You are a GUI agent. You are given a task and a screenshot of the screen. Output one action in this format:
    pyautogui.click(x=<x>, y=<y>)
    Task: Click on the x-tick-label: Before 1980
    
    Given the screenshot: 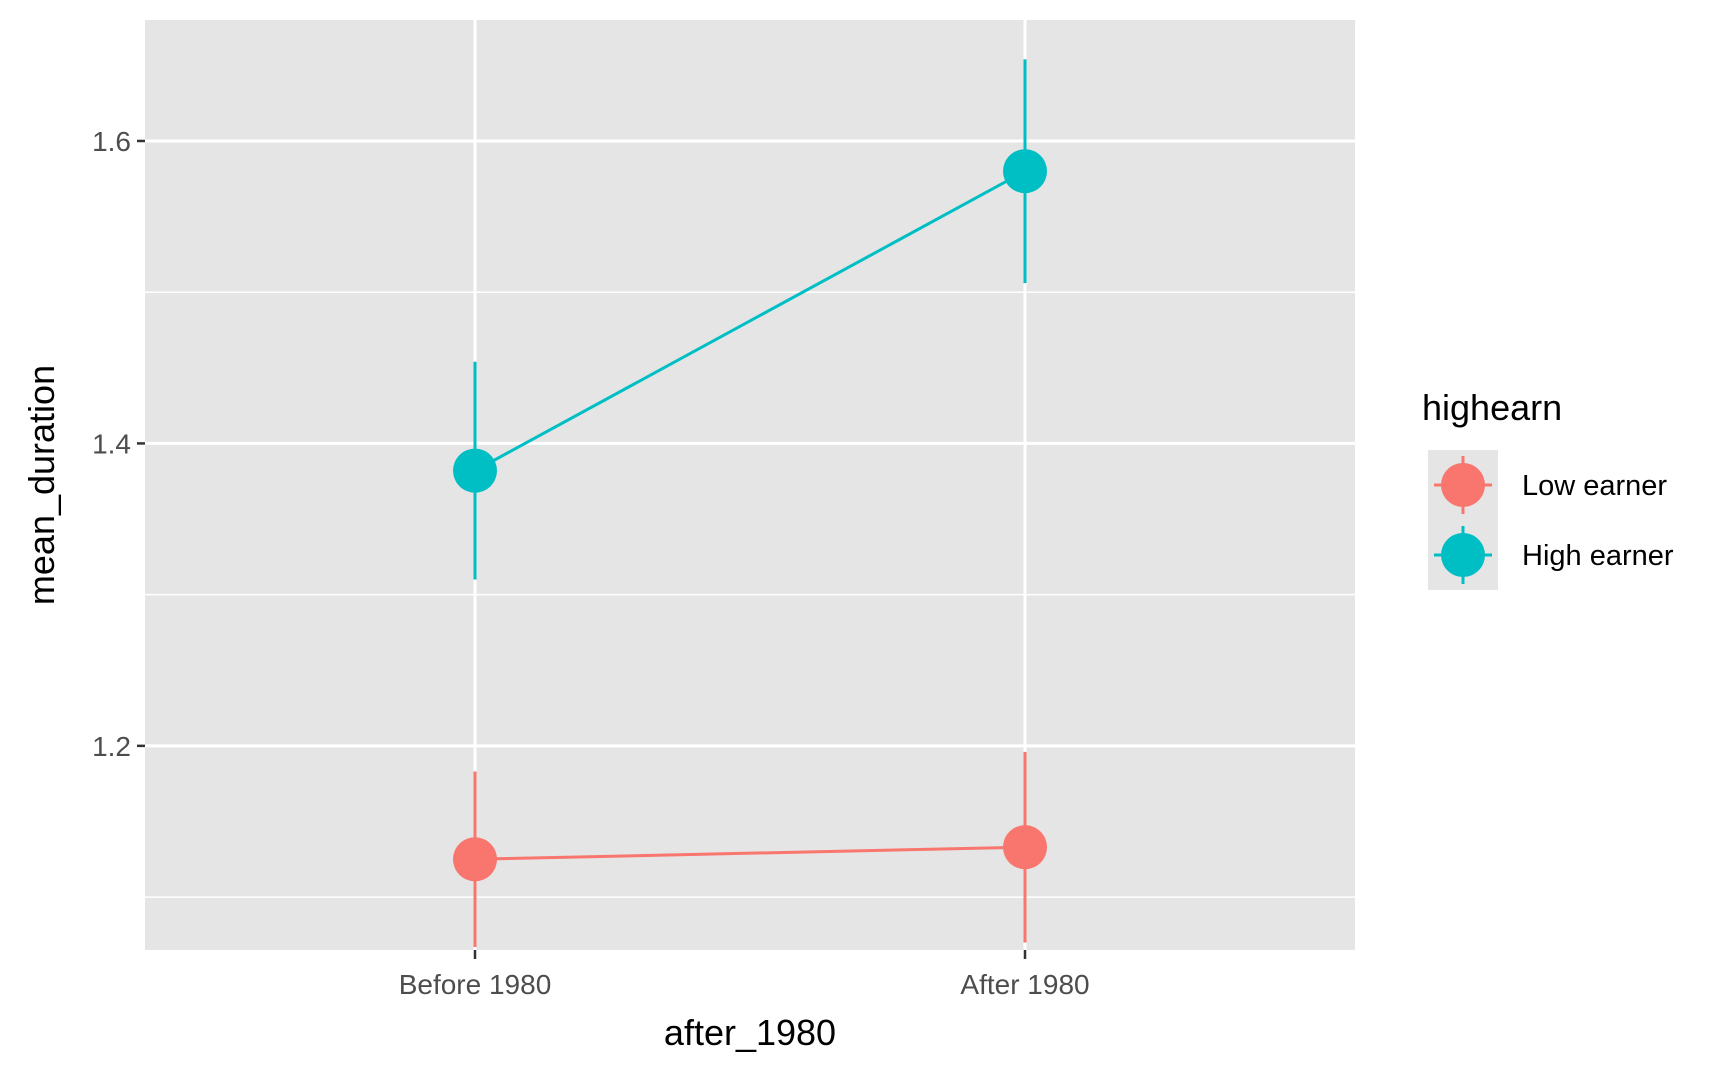 What is the action you would take?
    pyautogui.click(x=475, y=984)
    